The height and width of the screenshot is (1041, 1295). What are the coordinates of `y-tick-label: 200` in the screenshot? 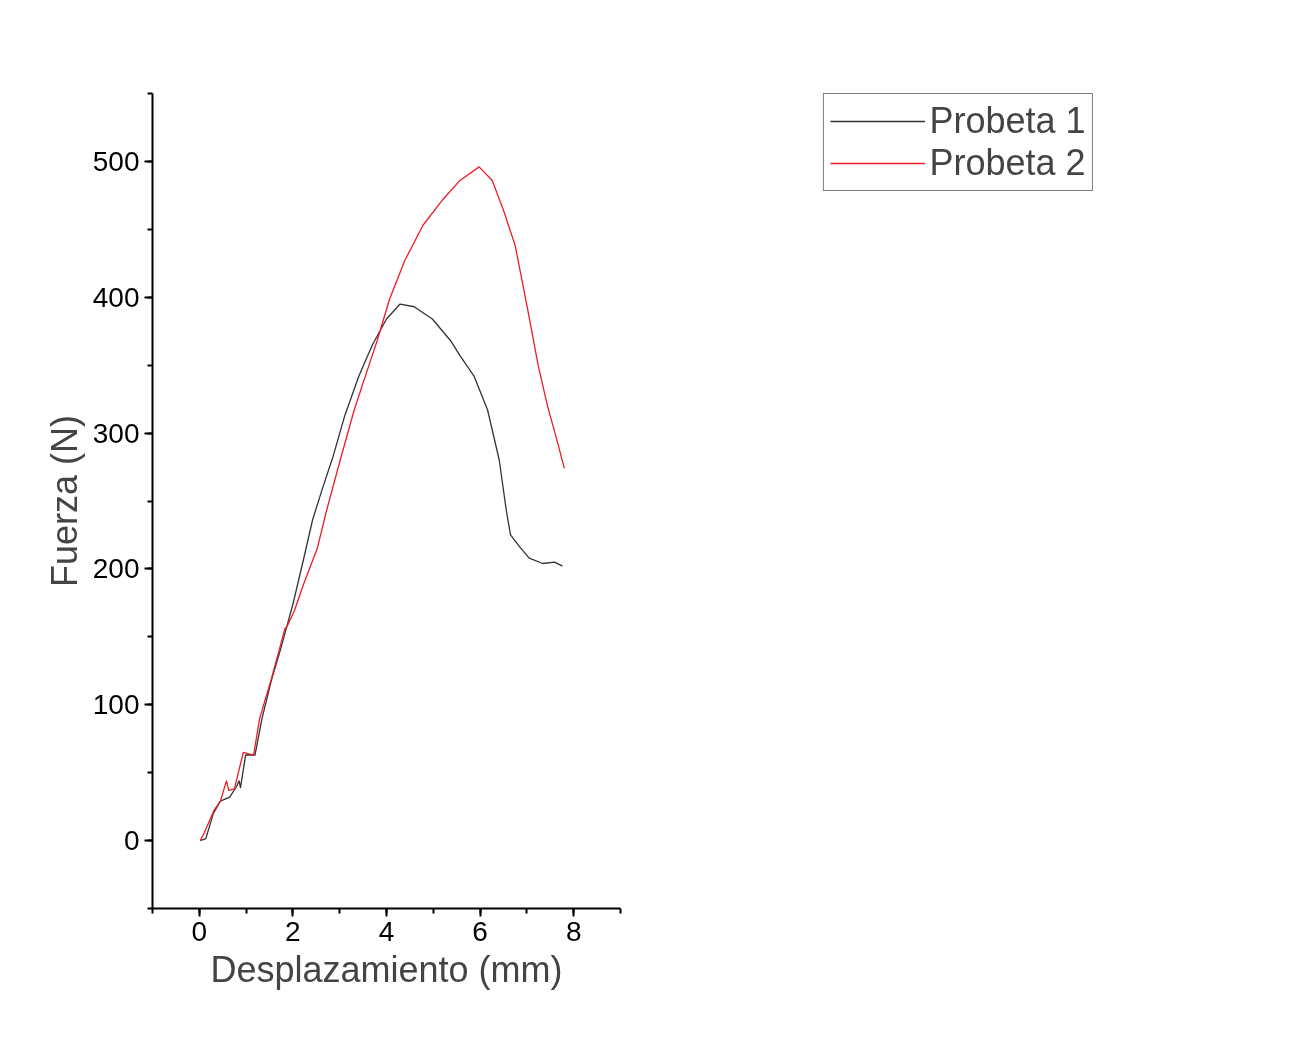 It's located at (116, 569).